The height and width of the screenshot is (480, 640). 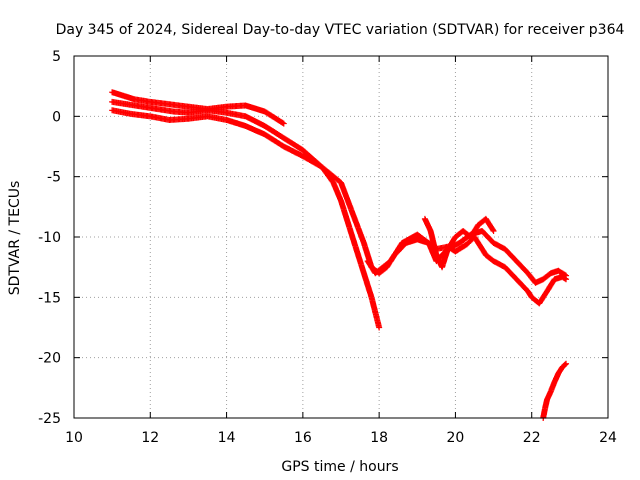 I want to click on x-tick-label: 14, so click(x=227, y=438).